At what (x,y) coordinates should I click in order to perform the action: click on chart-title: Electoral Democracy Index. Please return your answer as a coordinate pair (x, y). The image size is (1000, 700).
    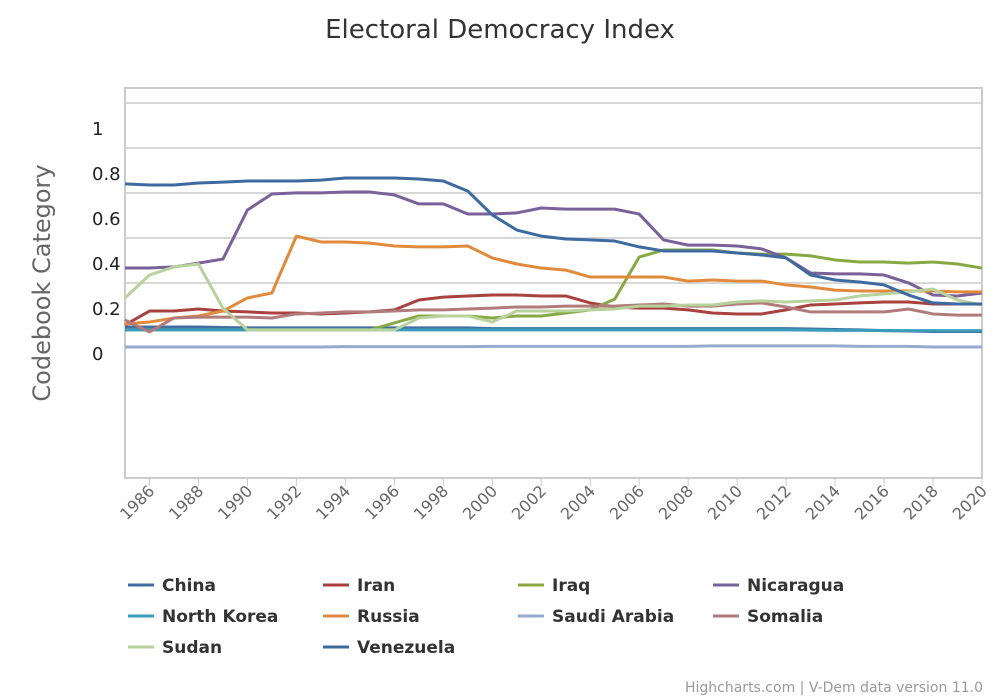
    Looking at the image, I should click on (500, 30).